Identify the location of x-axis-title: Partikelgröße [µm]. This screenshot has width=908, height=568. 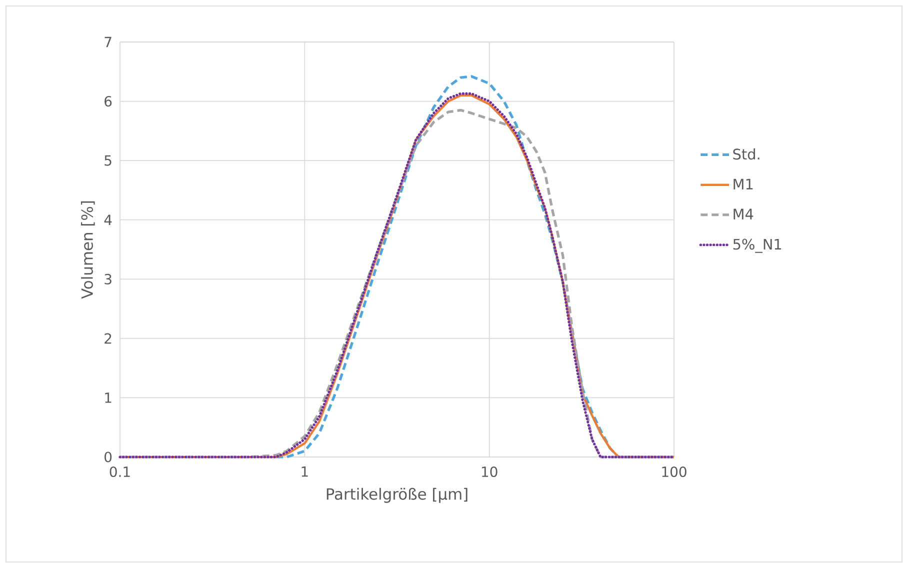
(397, 495).